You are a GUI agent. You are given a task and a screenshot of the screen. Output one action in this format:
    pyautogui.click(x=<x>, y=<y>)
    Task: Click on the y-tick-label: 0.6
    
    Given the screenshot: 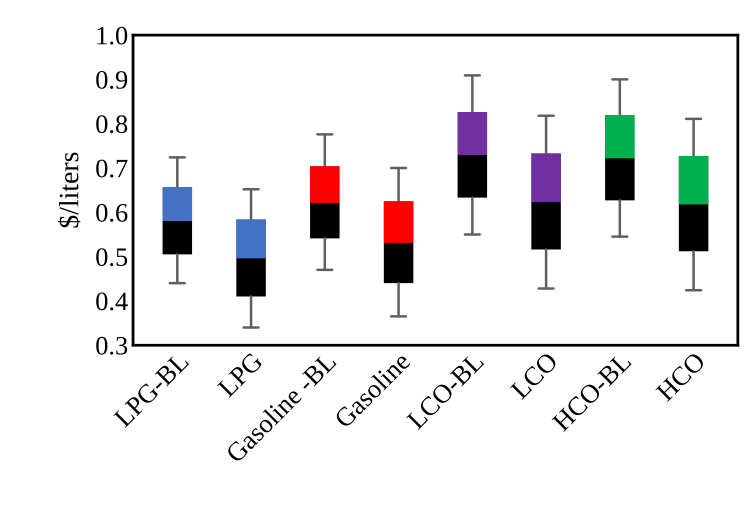 What is the action you would take?
    pyautogui.click(x=112, y=213)
    